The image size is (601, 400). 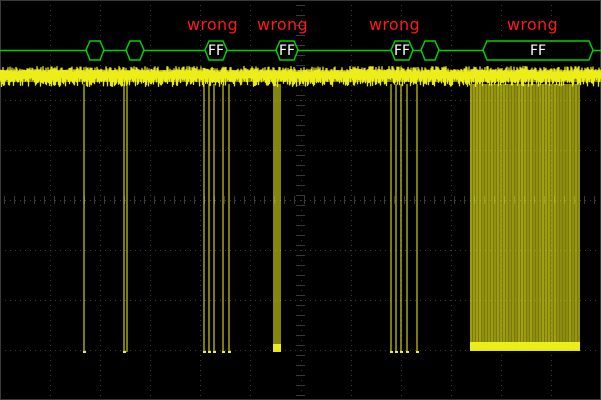 I want to click on decode-bus, so click(x=300, y=50).